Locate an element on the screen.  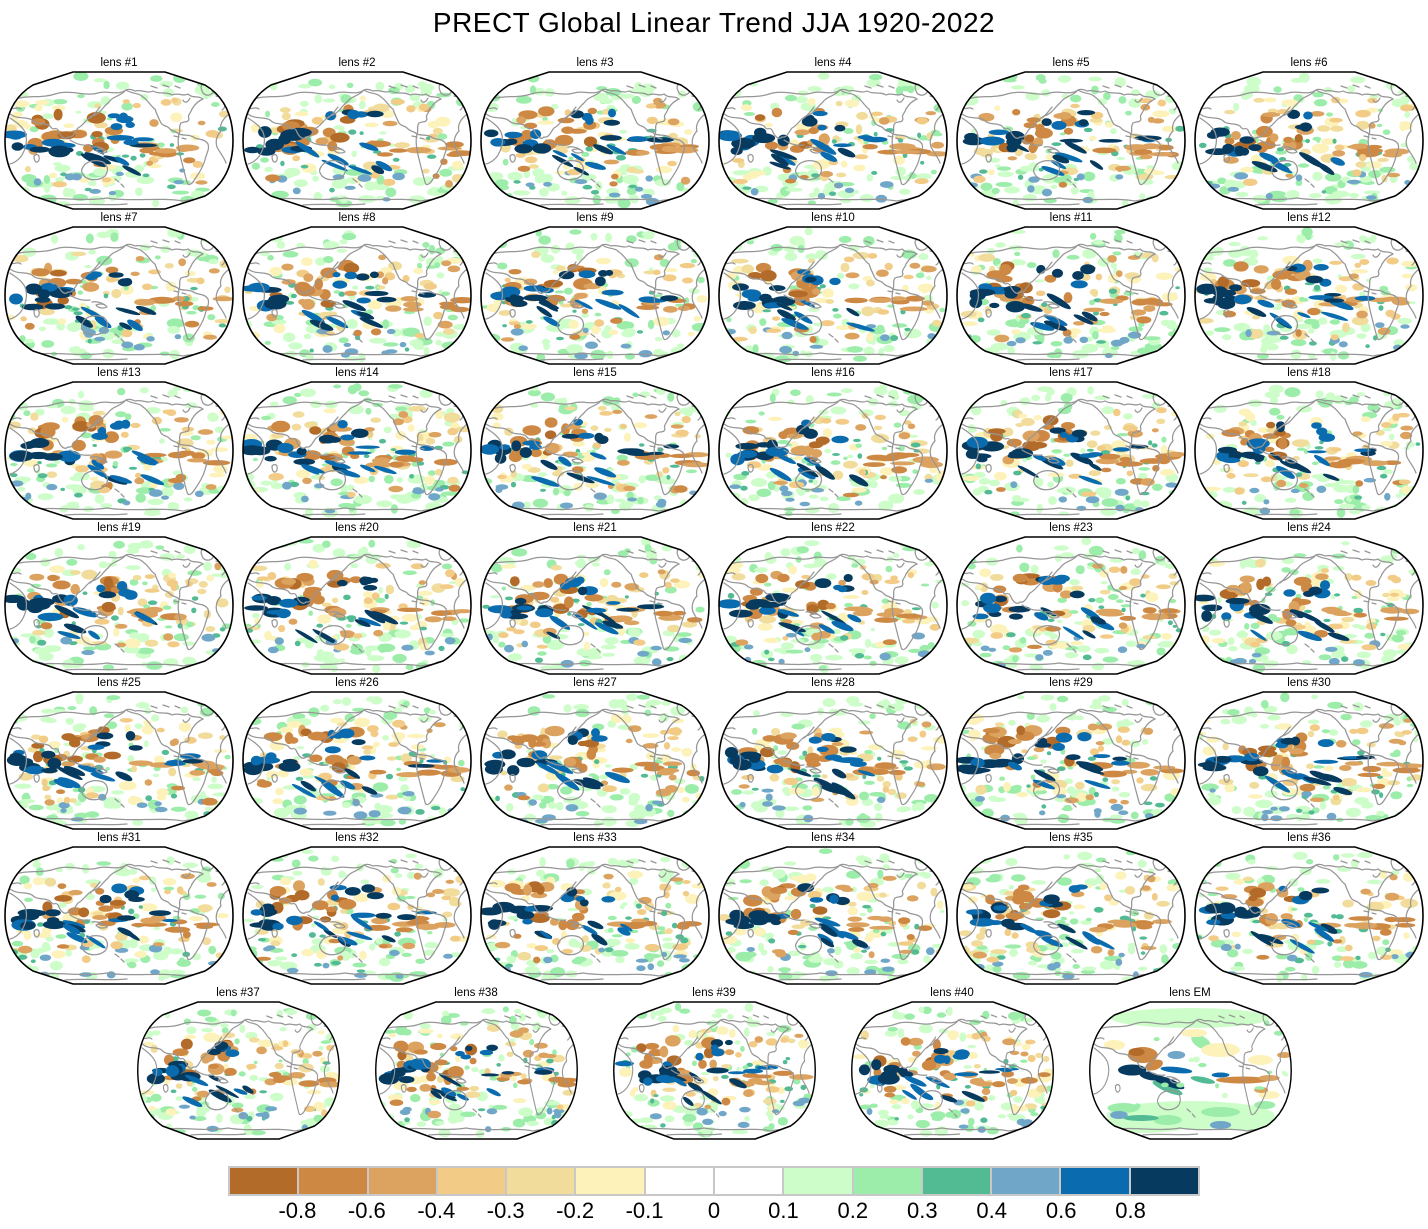
map-panel: lens #35 is located at coordinates (1071, 909).